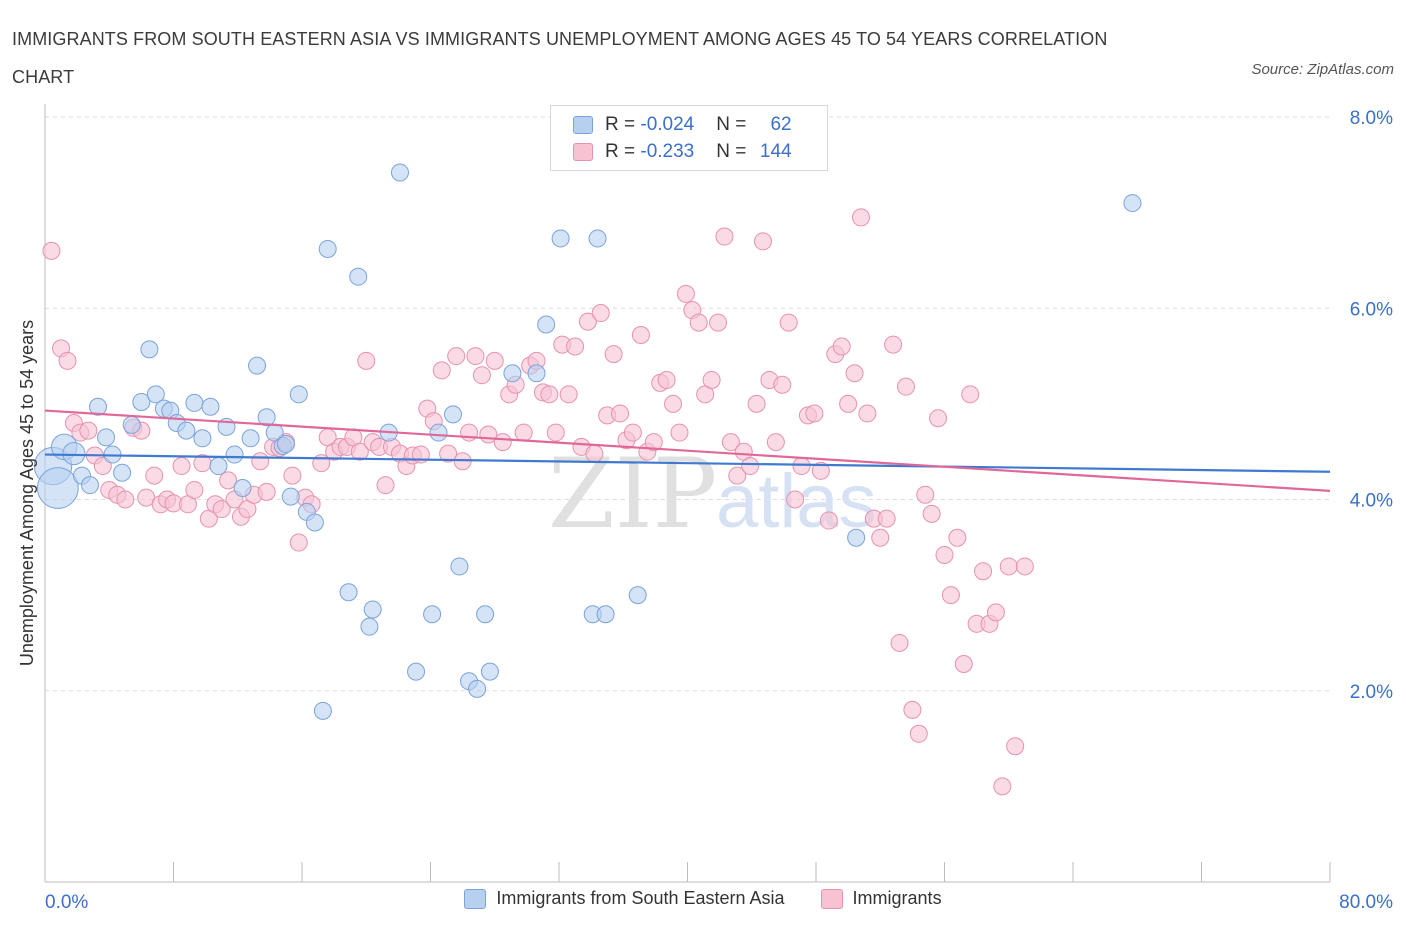 This screenshot has height=930, width=1406. Describe the element at coordinates (682, 125) in the screenshot. I see `legend-row-blue: R = -0.024 N = 62` at that location.